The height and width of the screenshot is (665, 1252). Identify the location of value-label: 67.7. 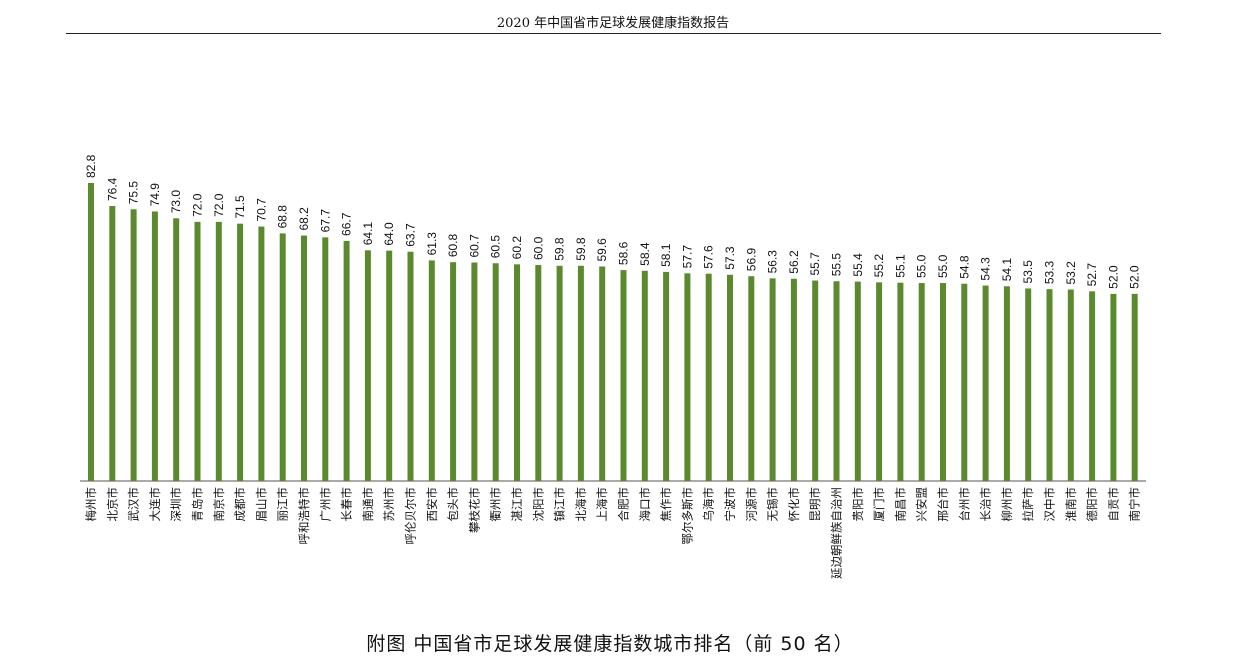
(325, 221).